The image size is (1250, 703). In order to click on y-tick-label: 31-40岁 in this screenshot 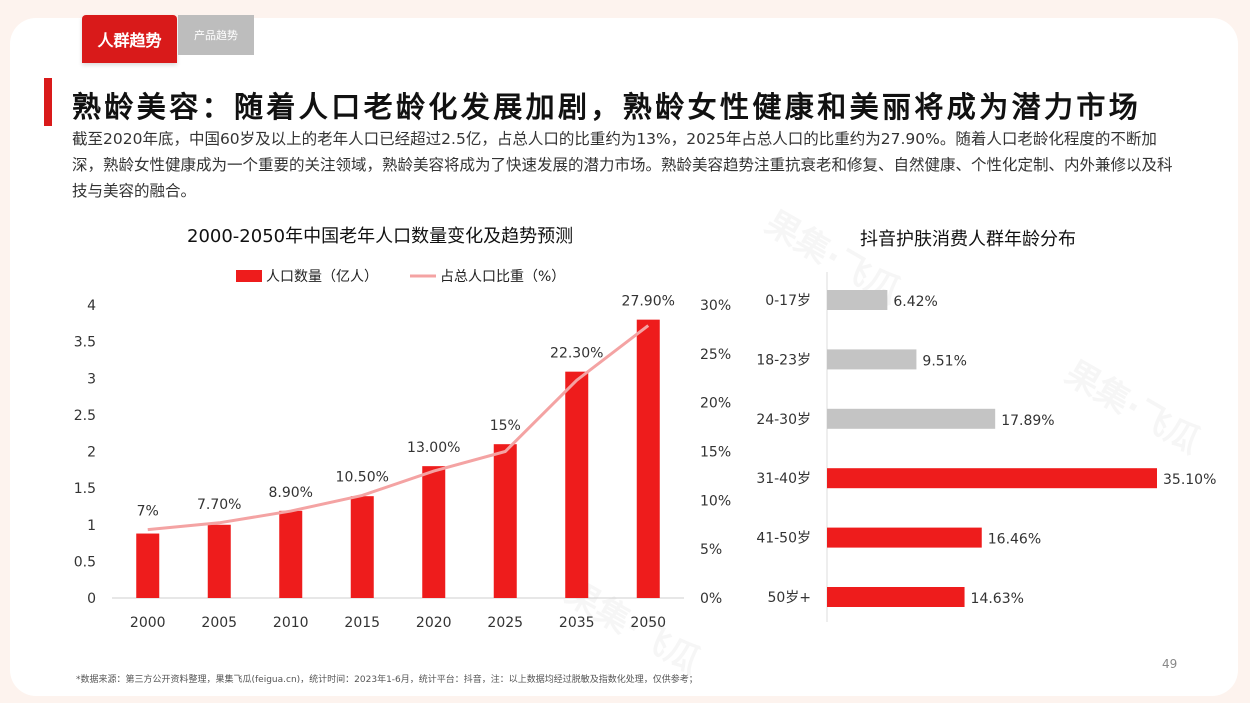, I will do `click(783, 479)`.